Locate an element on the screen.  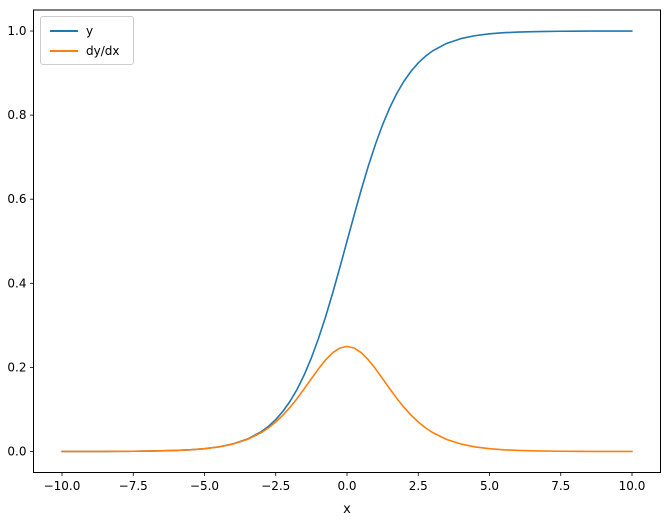
x-tick-label: 0.0 is located at coordinates (346, 486).